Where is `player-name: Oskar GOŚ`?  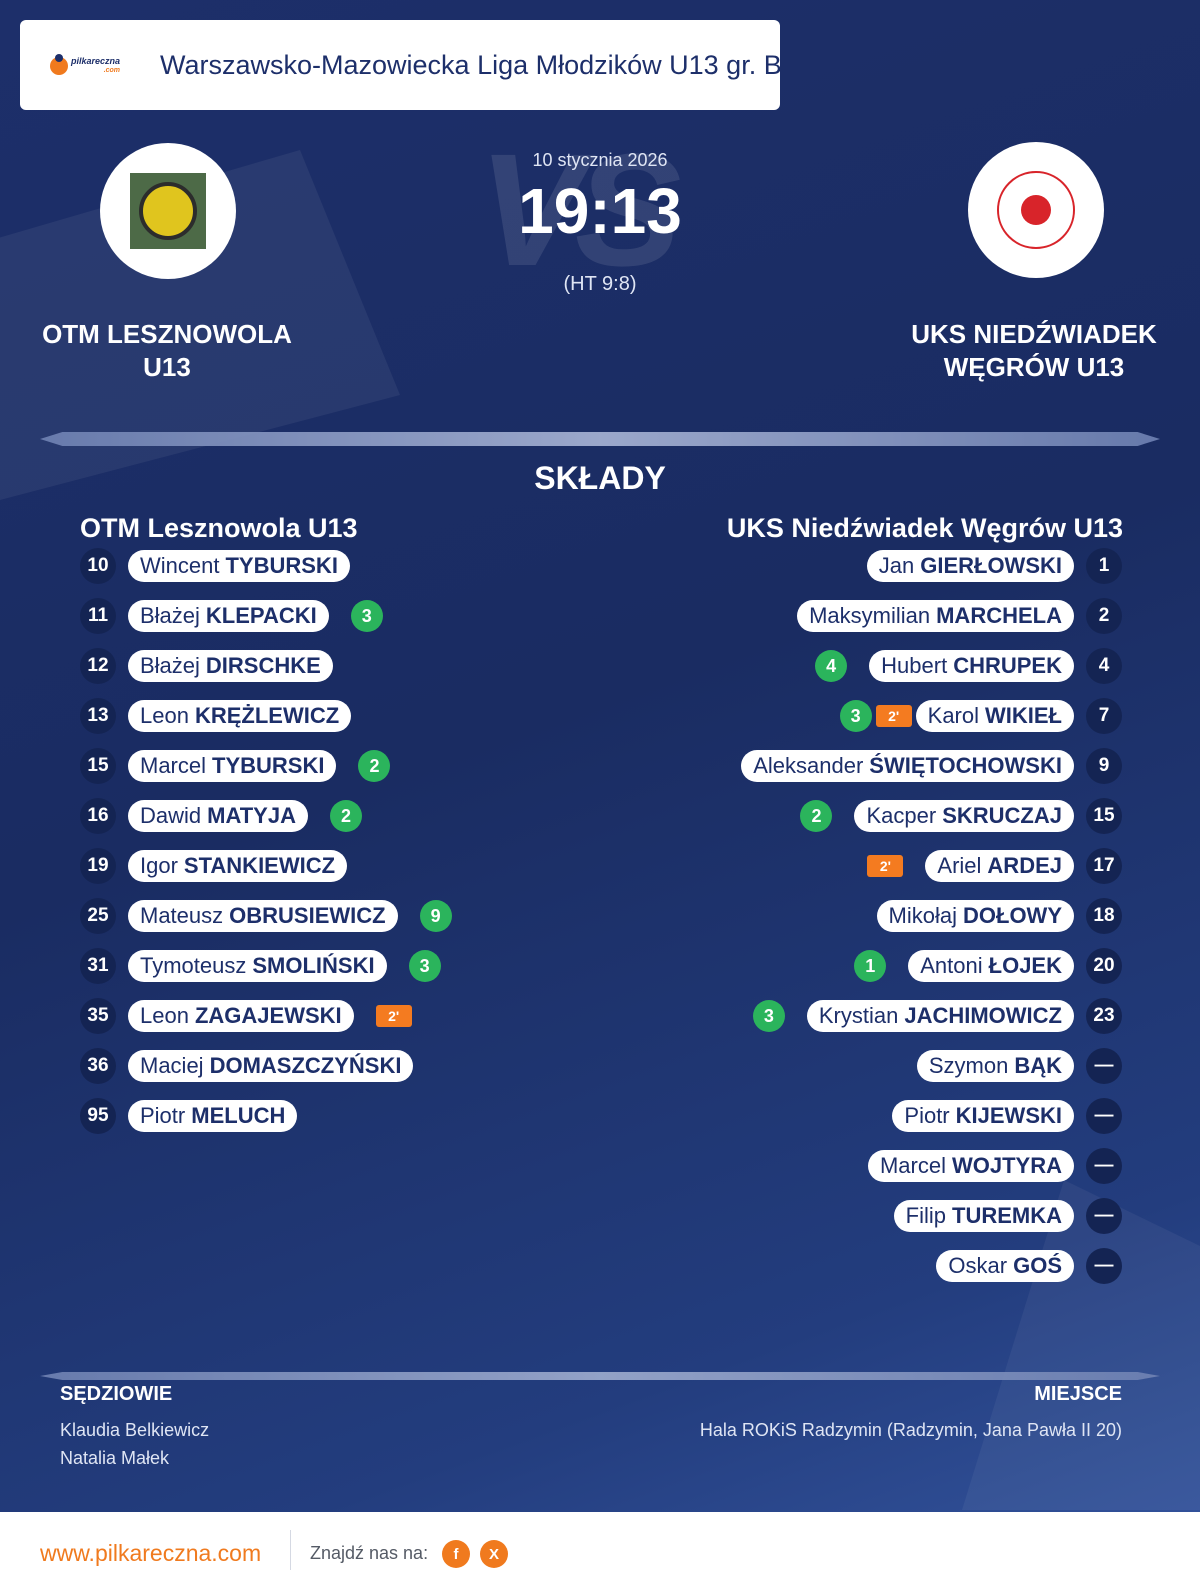
player-name: Oskar GOŚ is located at coordinates (1005, 1266).